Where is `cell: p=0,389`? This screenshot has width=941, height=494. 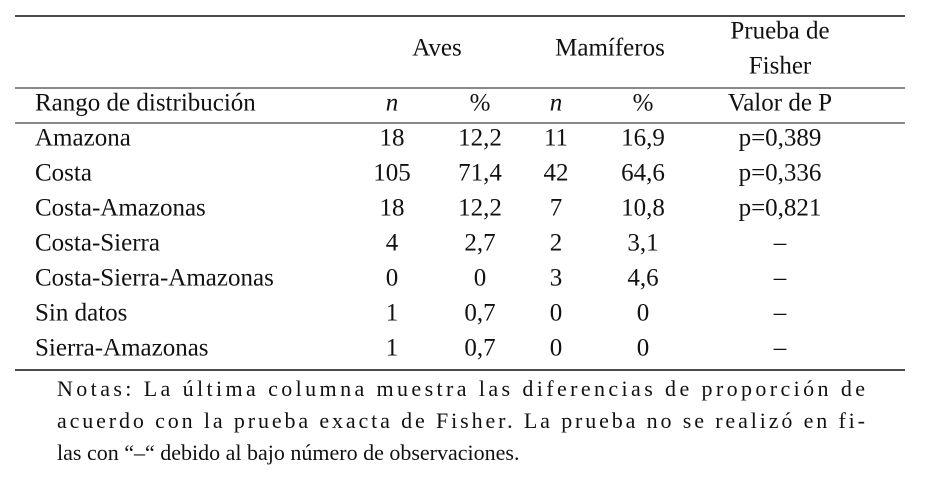 cell: p=0,389 is located at coordinates (780, 138).